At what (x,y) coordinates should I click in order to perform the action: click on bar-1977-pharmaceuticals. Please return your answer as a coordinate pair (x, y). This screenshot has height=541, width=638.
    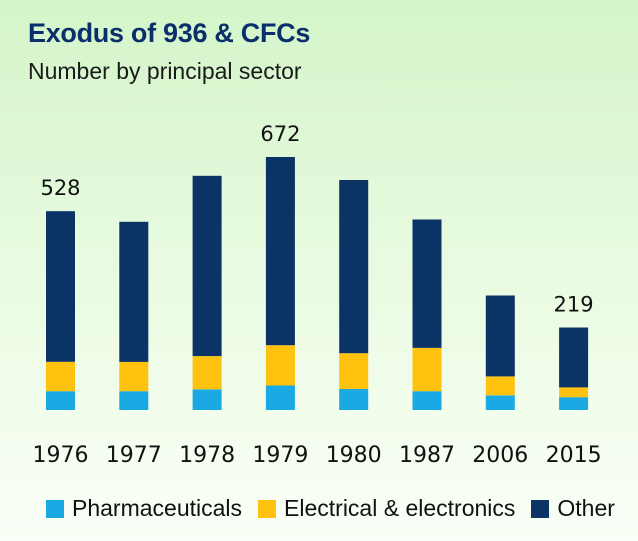
    Looking at the image, I should click on (134, 400).